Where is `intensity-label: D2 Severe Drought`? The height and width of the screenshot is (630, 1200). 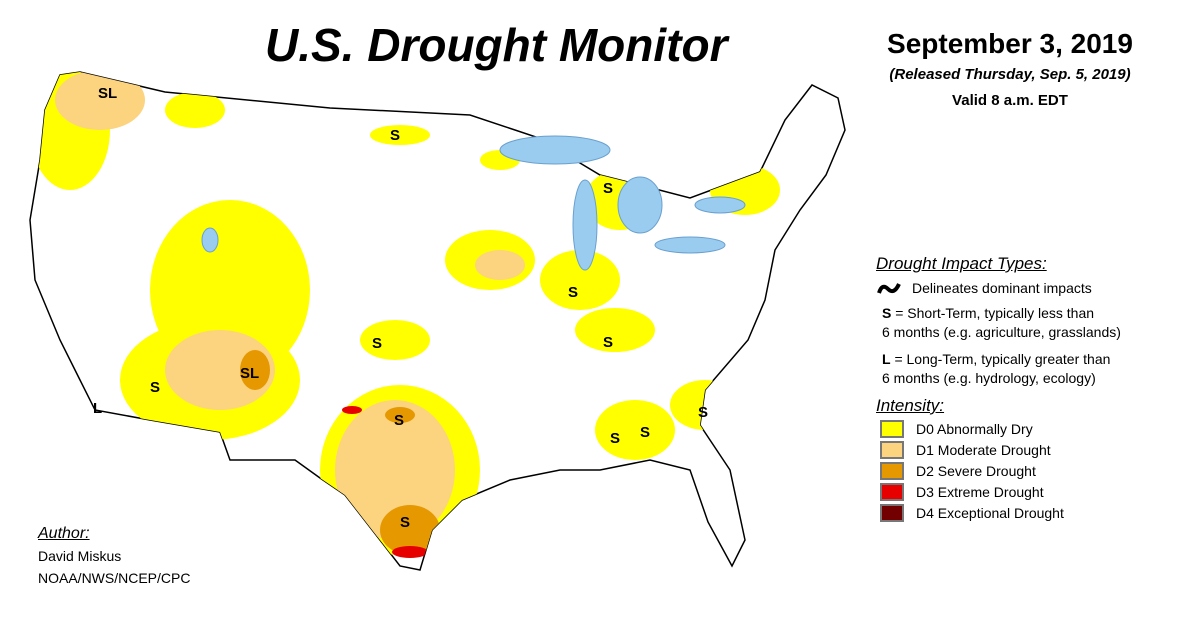 intensity-label: D2 Severe Drought is located at coordinates (976, 470).